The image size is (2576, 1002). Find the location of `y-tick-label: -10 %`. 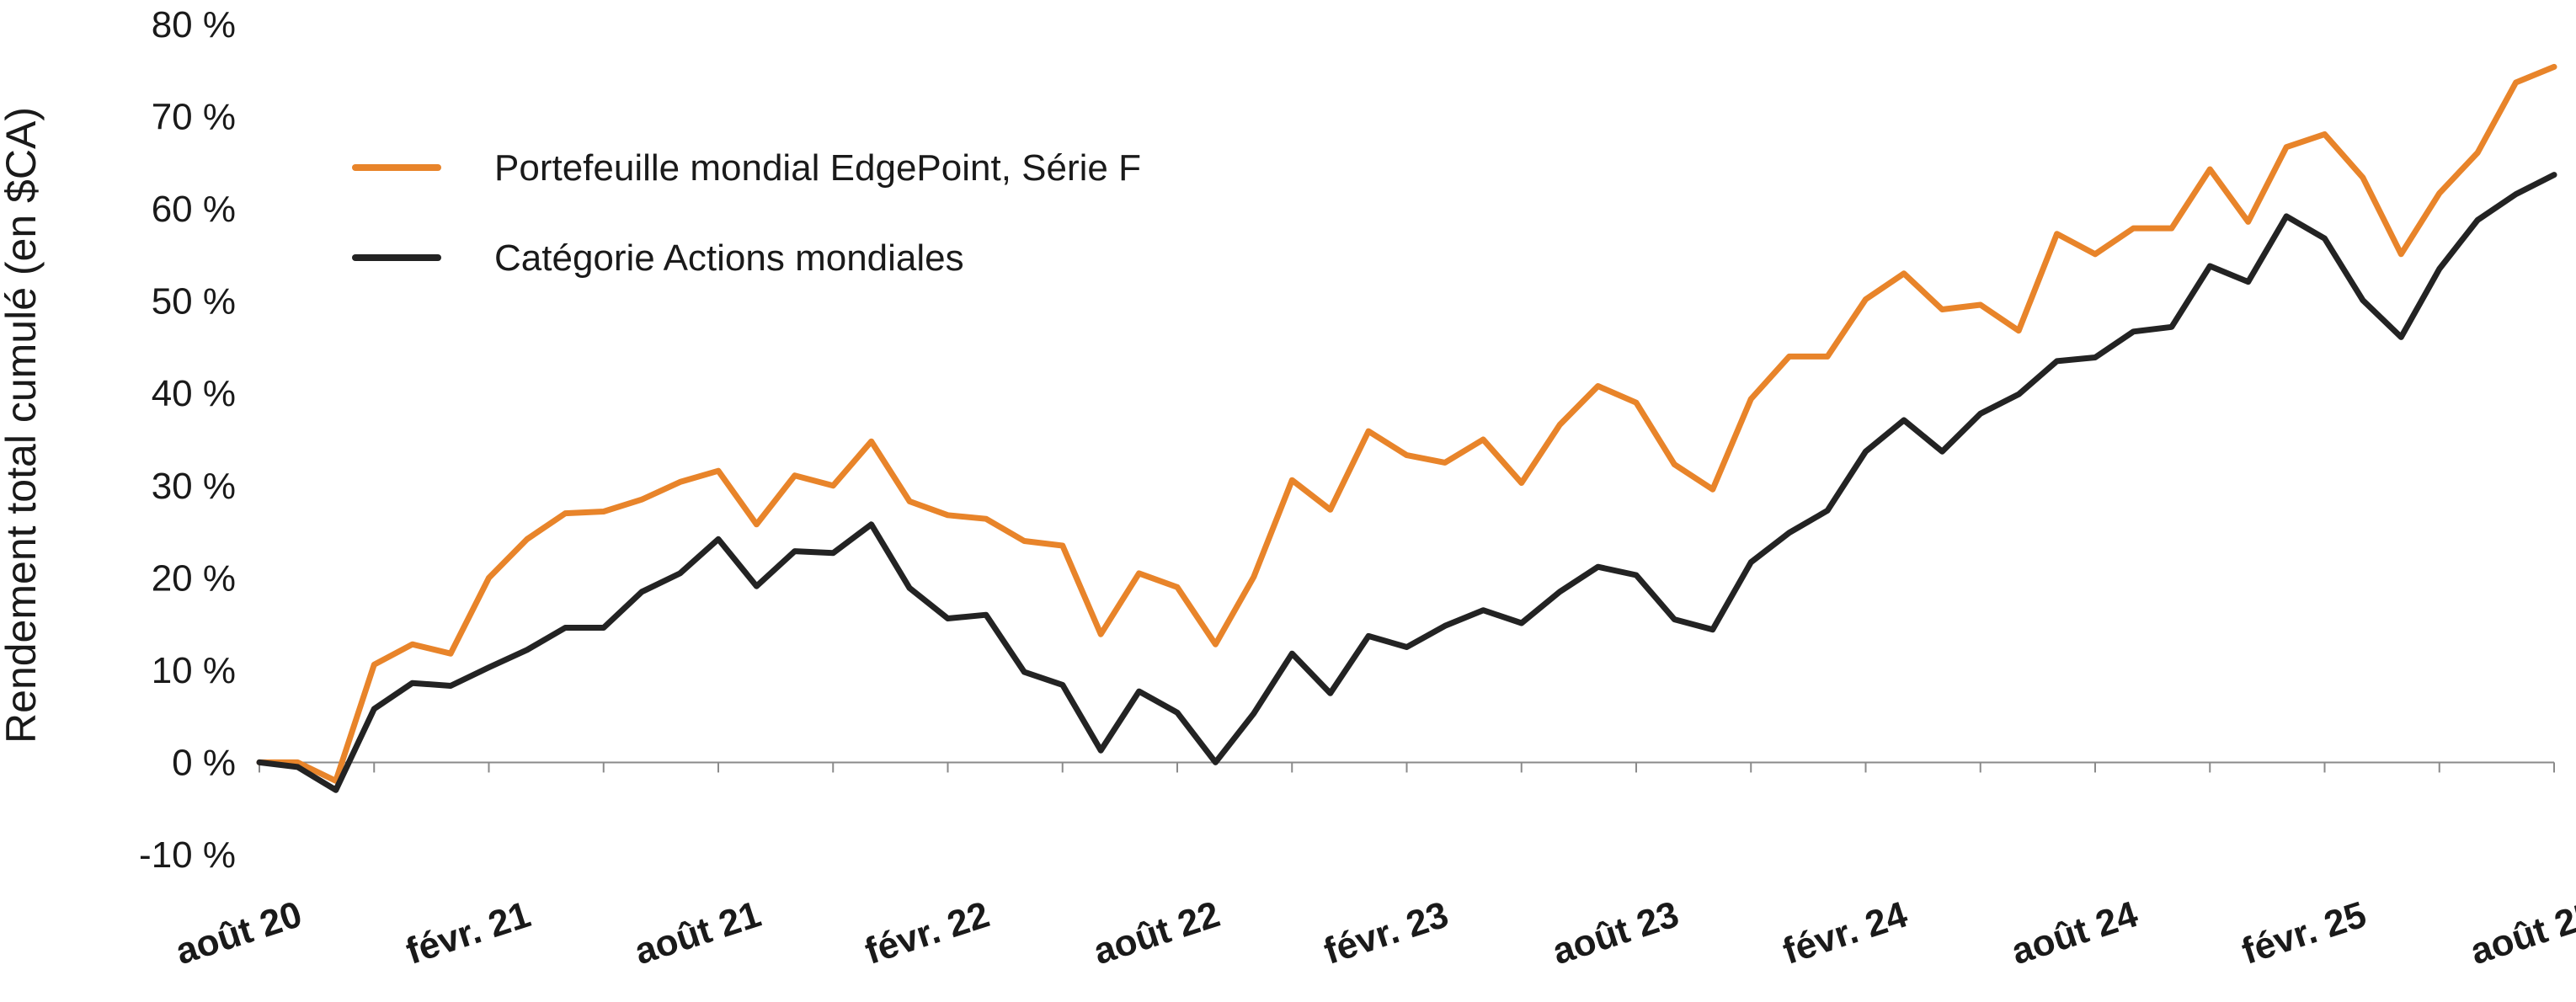

y-tick-label: -10 % is located at coordinates (187, 855).